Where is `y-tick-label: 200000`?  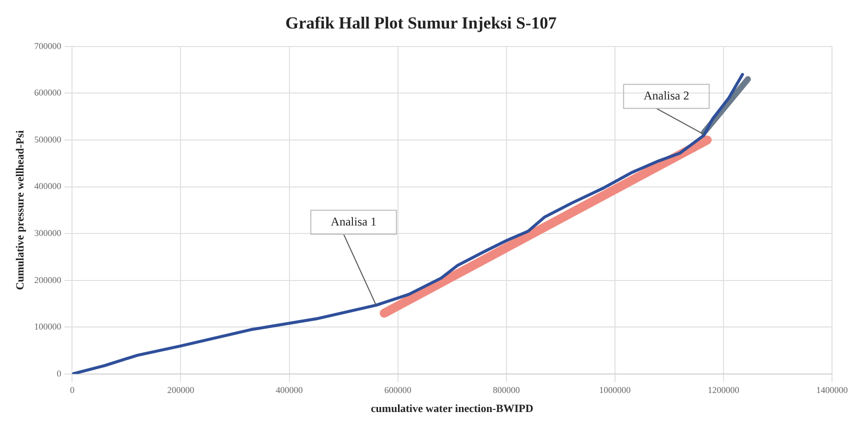 y-tick-label: 200000 is located at coordinates (48, 279).